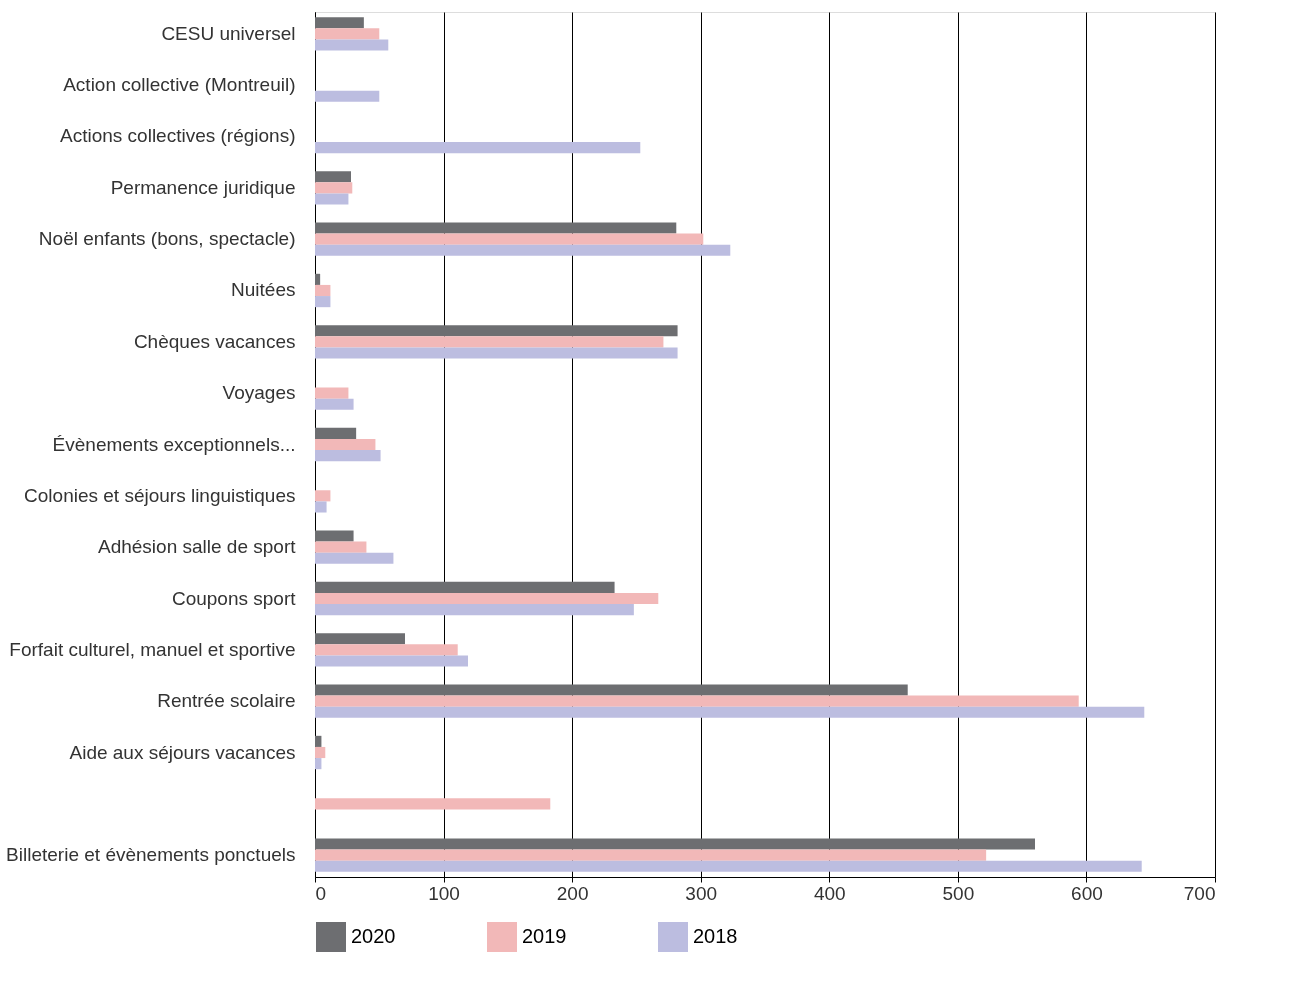 The image size is (1316, 985). Describe the element at coordinates (203, 187) in the screenshot. I see `y-tick-label: Permanence juridique` at that location.